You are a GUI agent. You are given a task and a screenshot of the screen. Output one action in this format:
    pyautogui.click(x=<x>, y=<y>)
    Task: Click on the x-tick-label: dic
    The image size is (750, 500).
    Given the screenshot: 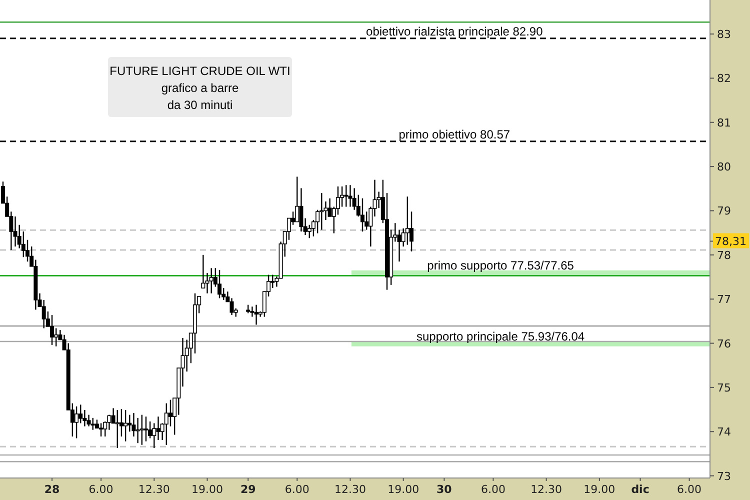 What is the action you would take?
    pyautogui.click(x=640, y=489)
    